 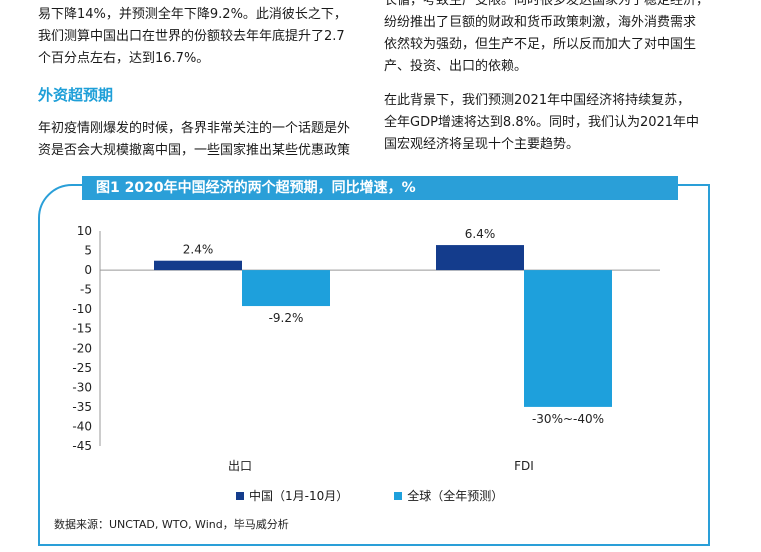 What do you see at coordinates (240, 466) in the screenshot?
I see `category-label: 出口` at bounding box center [240, 466].